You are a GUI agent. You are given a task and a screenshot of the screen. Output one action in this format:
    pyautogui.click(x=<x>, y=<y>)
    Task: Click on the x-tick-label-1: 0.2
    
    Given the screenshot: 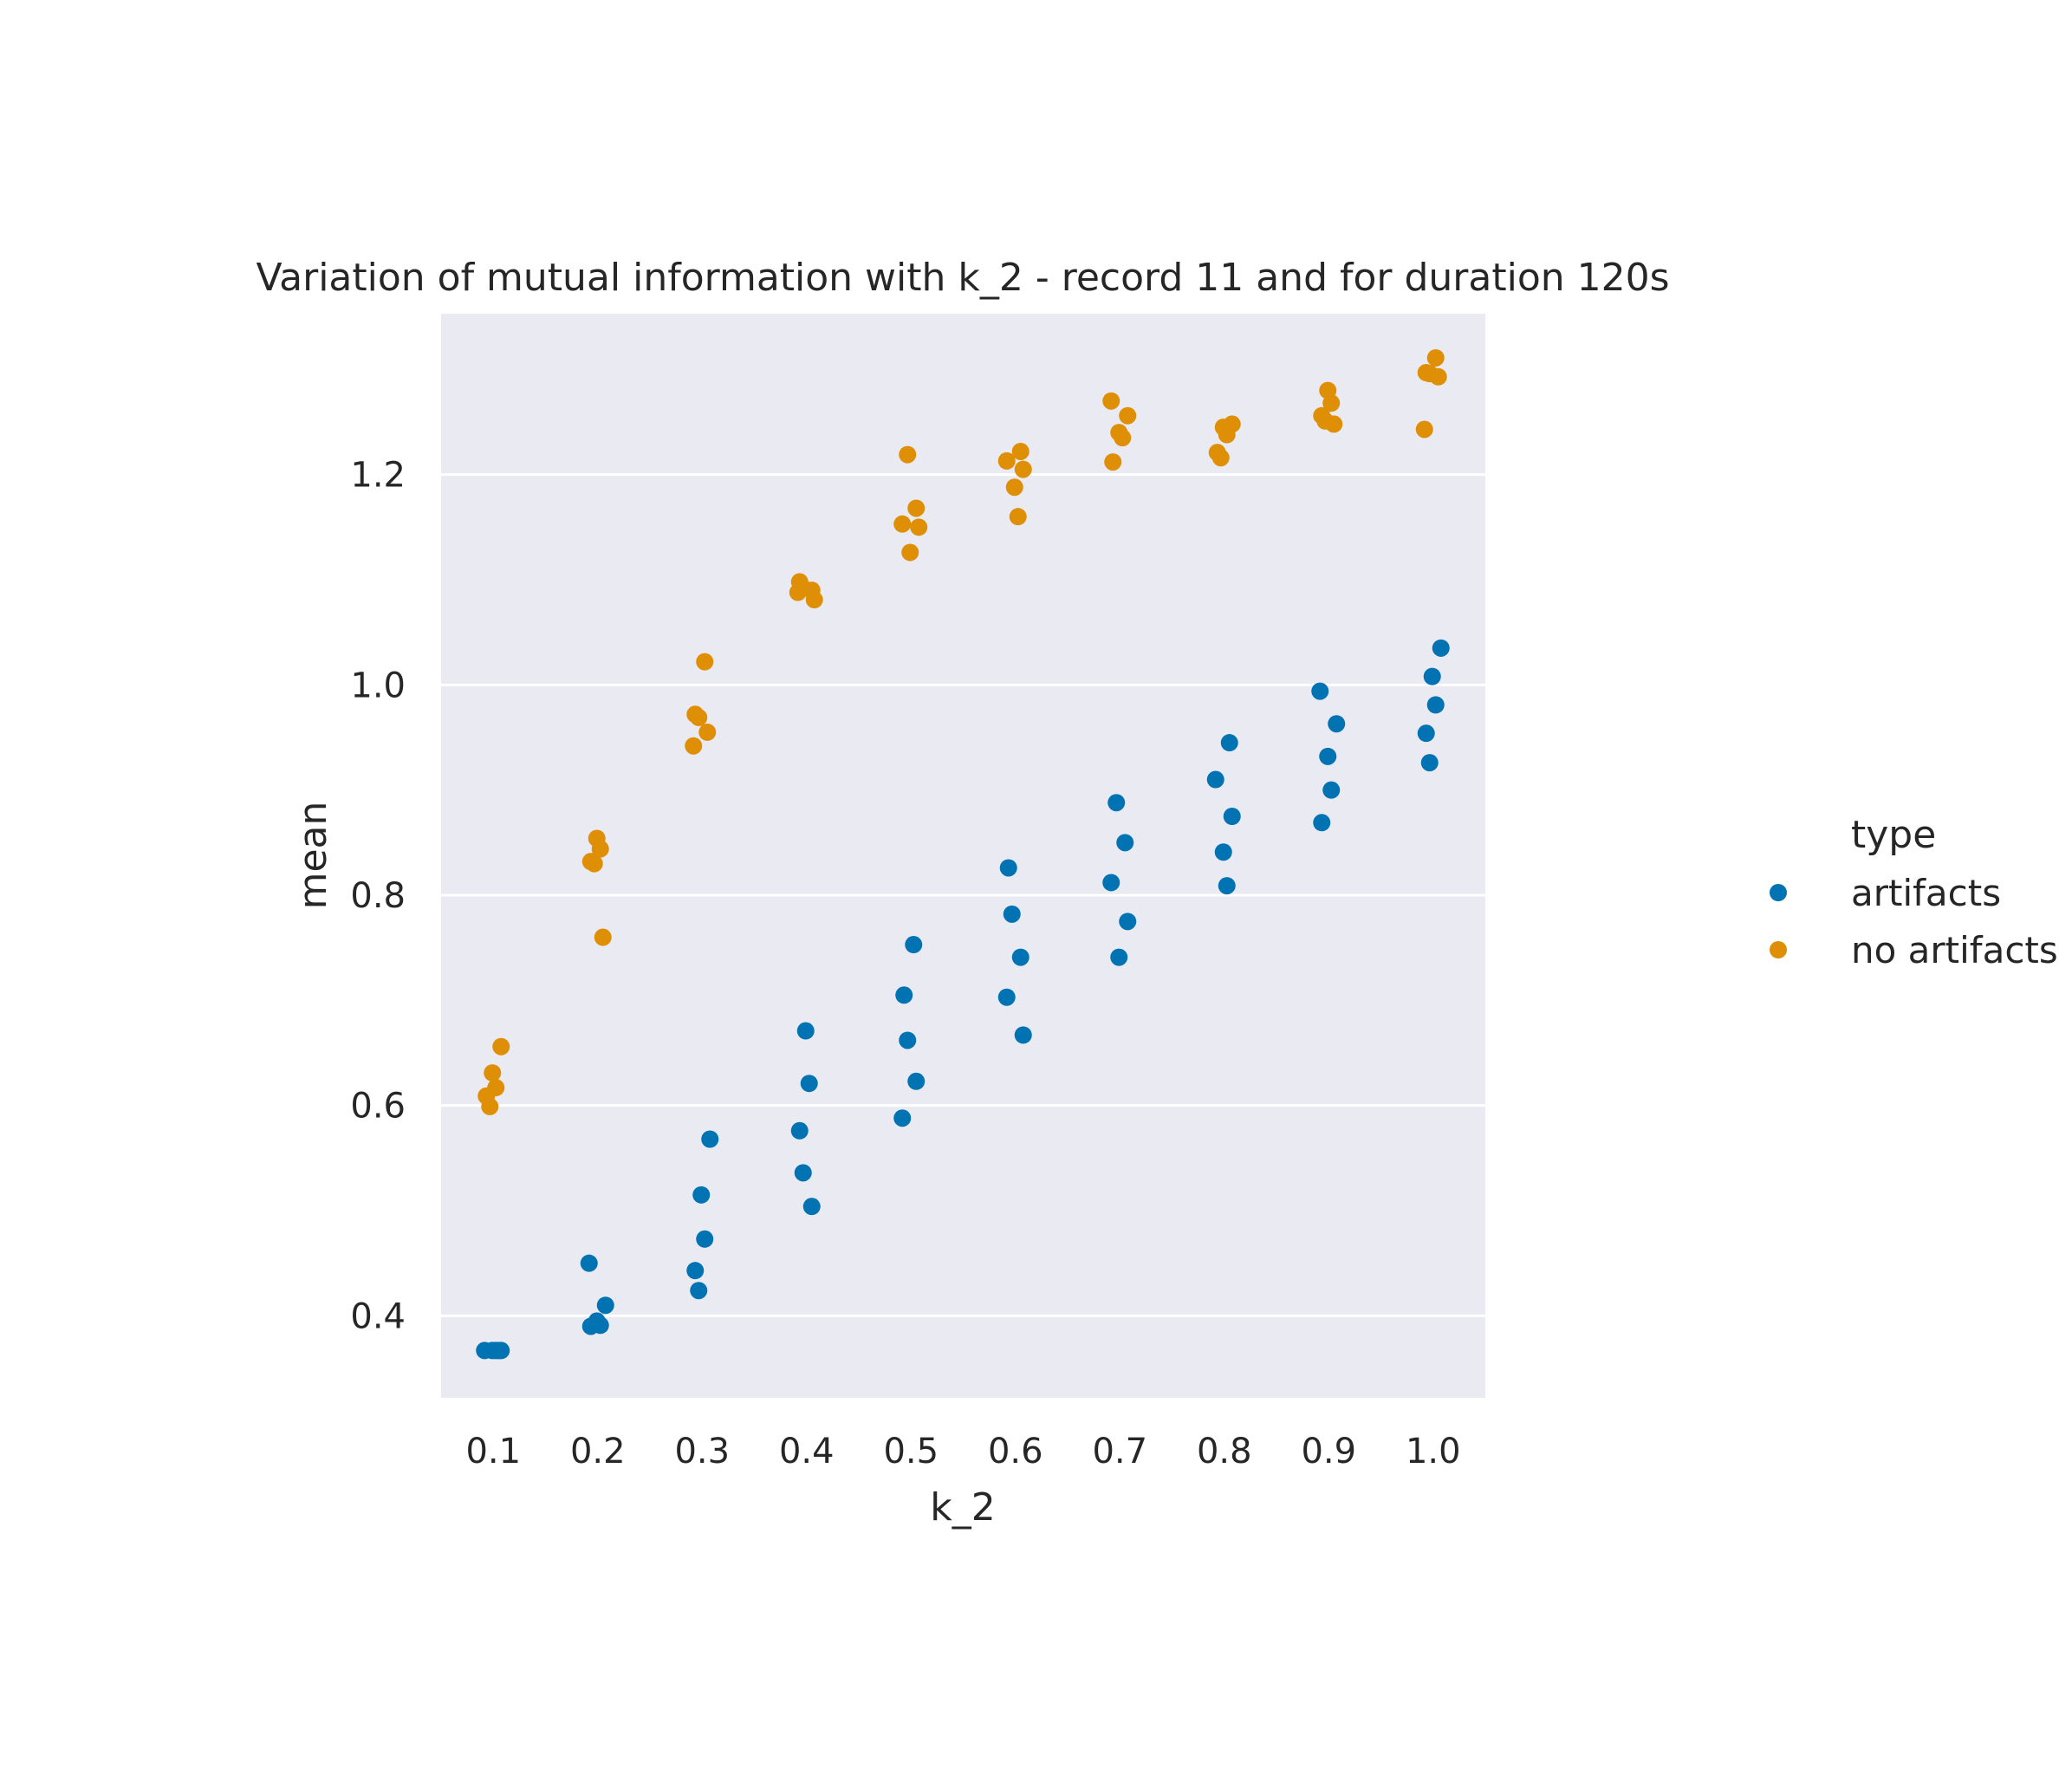 What is the action you would take?
    pyautogui.click(x=598, y=1451)
    